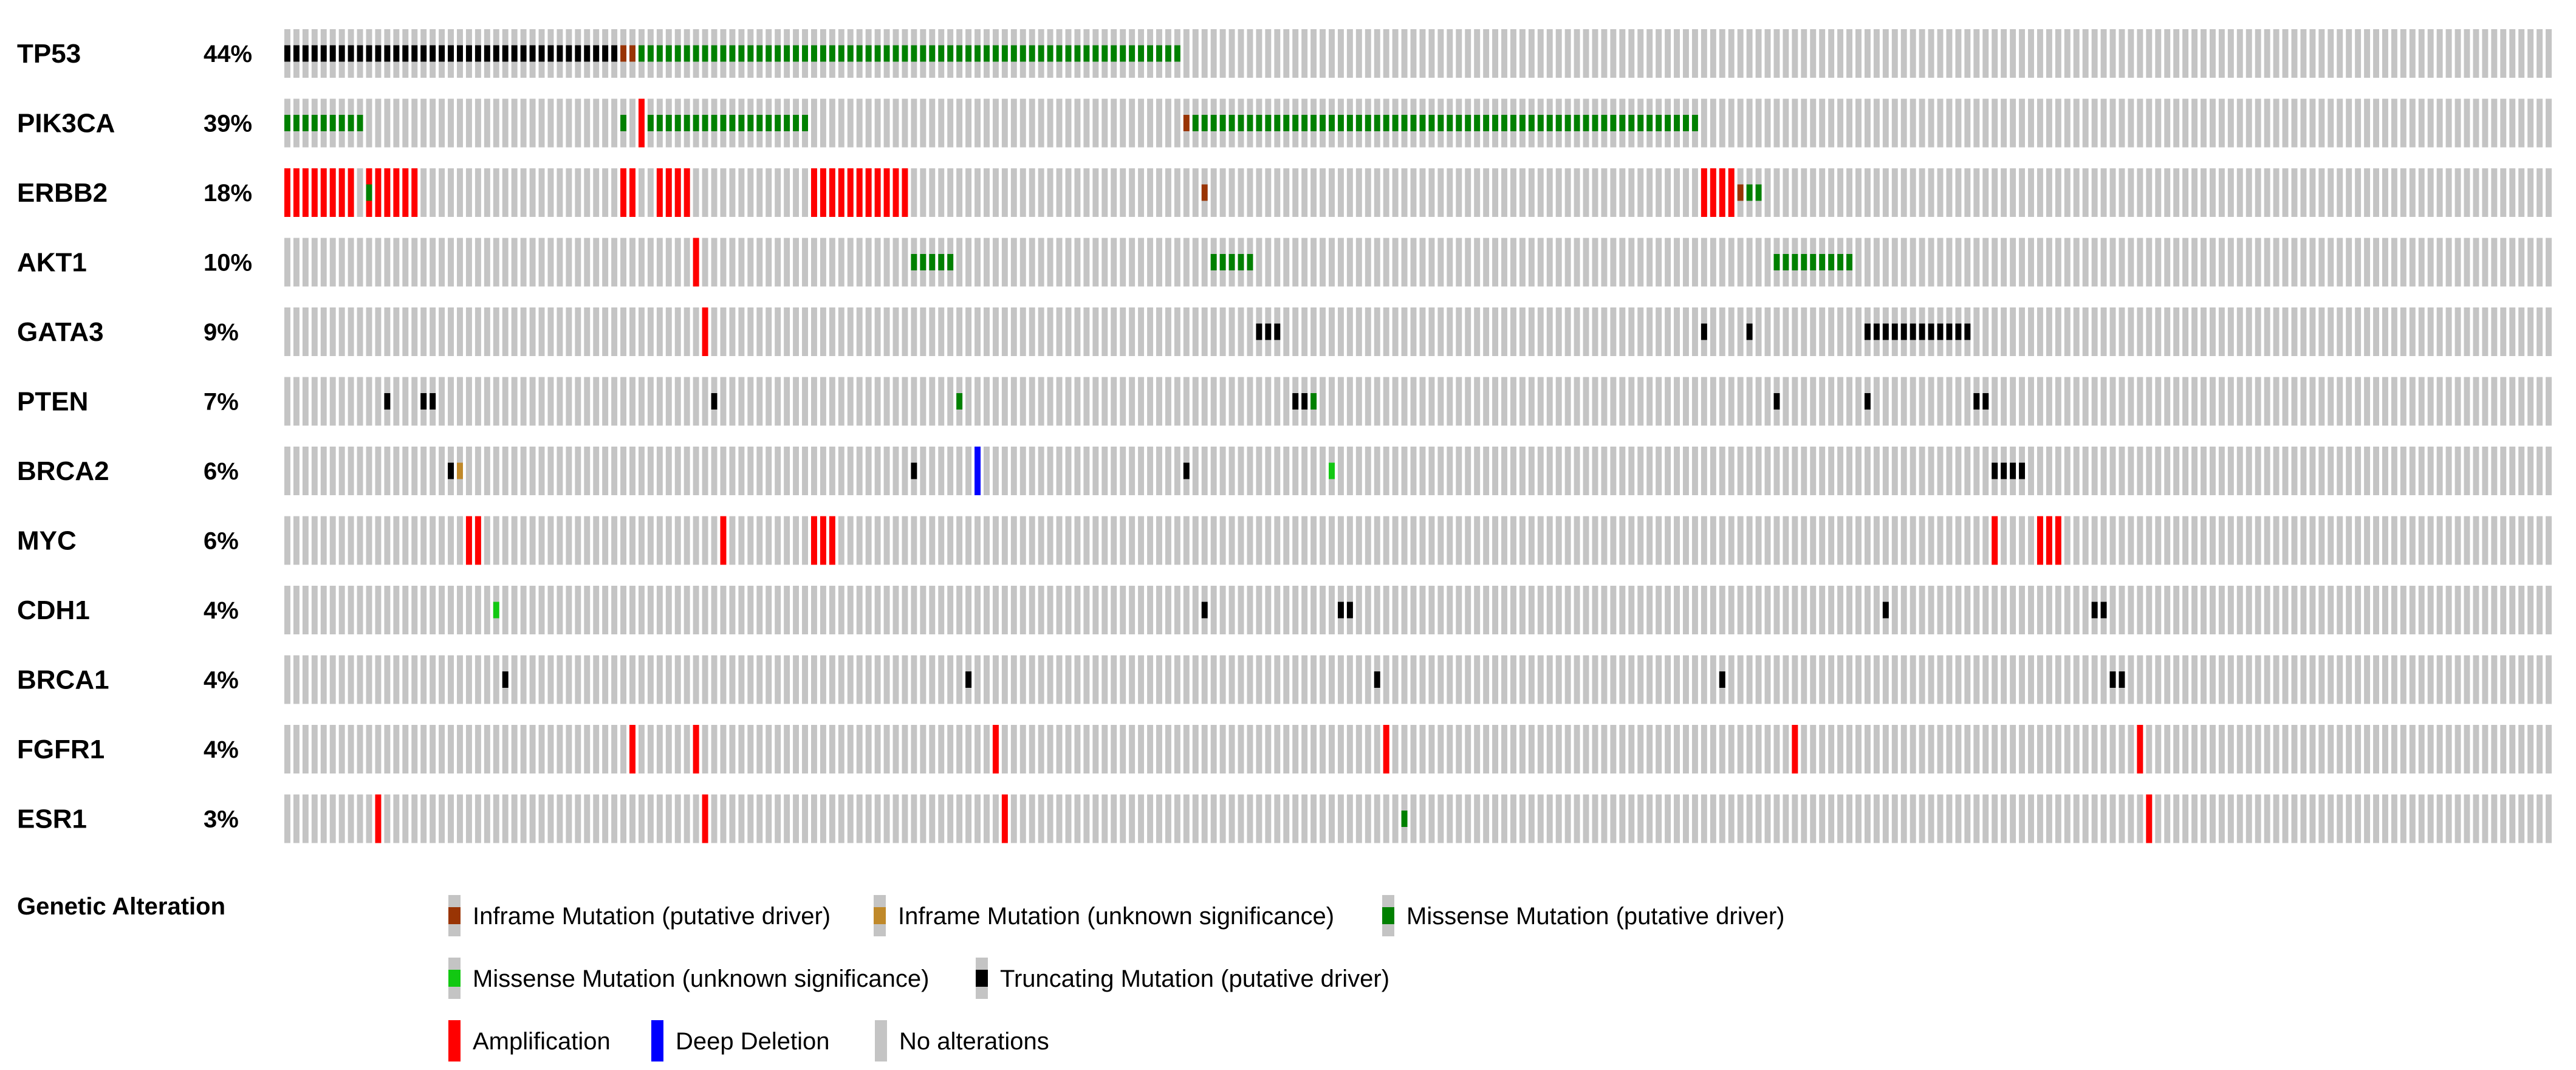 The width and height of the screenshot is (2576, 1070). What do you see at coordinates (982, 978) in the screenshot?
I see `legend-swatch-mark` at bounding box center [982, 978].